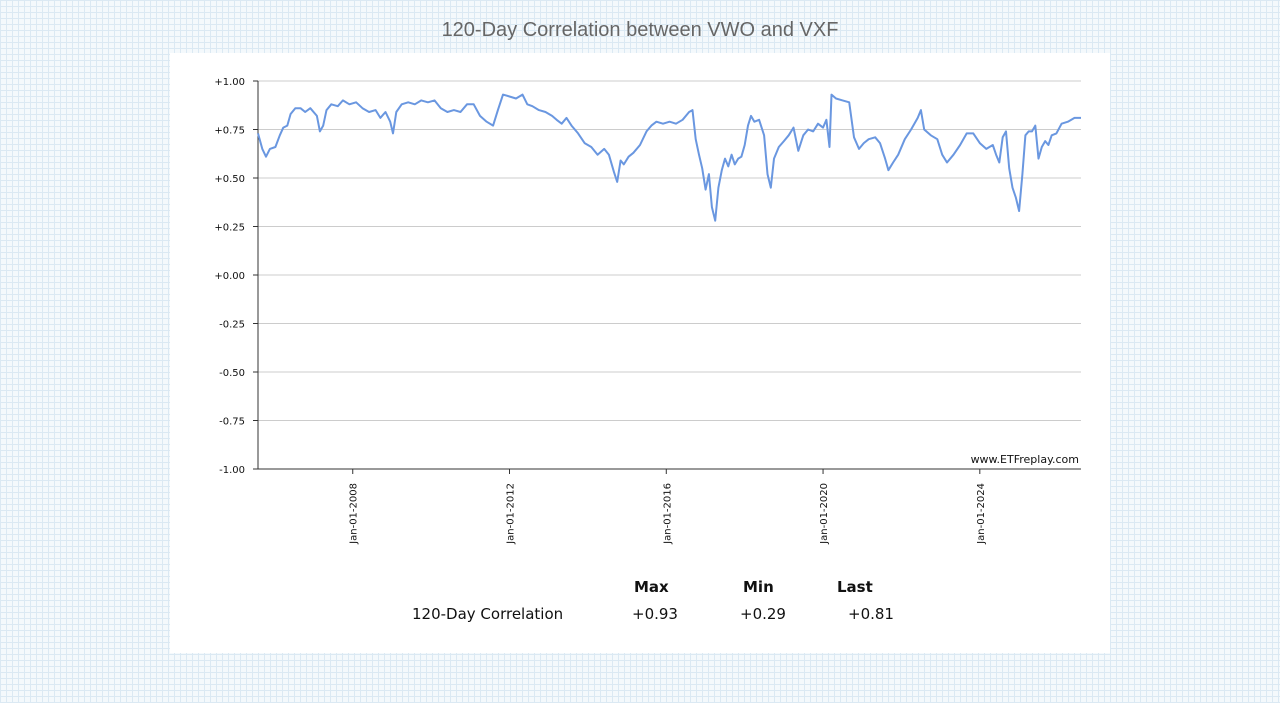 This screenshot has width=1280, height=703. What do you see at coordinates (667, 514) in the screenshot?
I see `x-tick-label: Jan-01-2016` at bounding box center [667, 514].